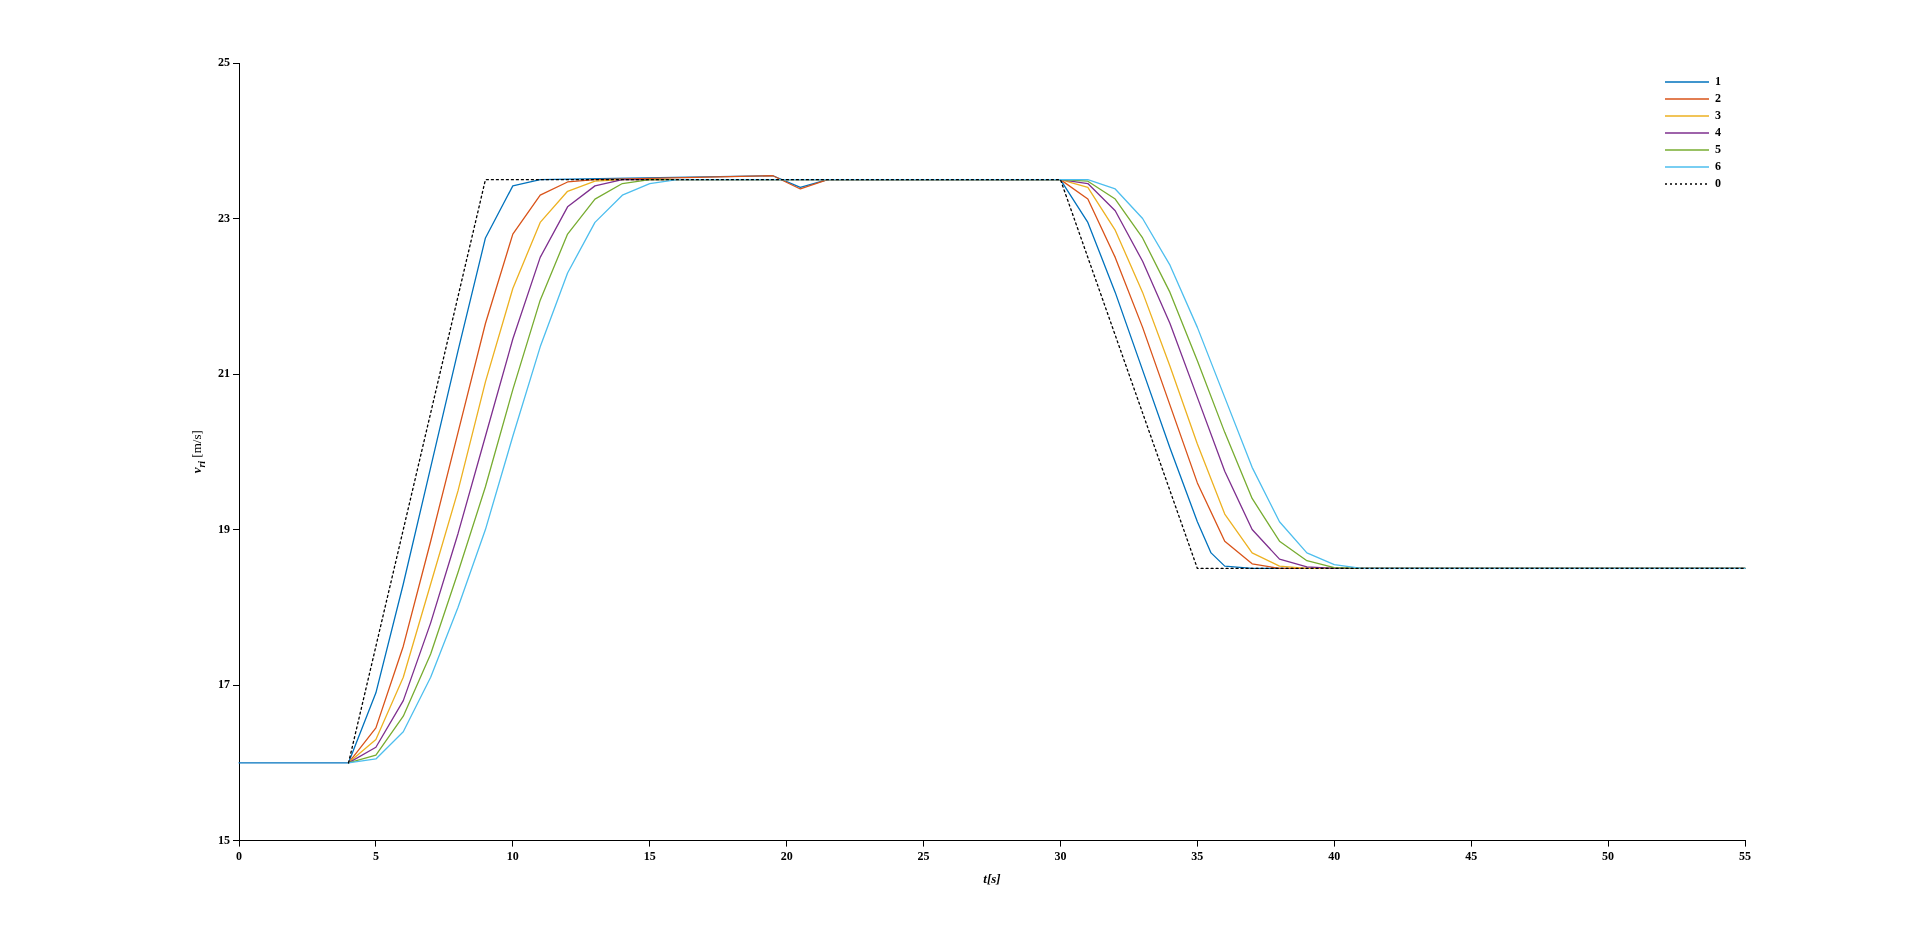  Describe the element at coordinates (1608, 855) in the screenshot. I see `x-tick-label: 50` at that location.